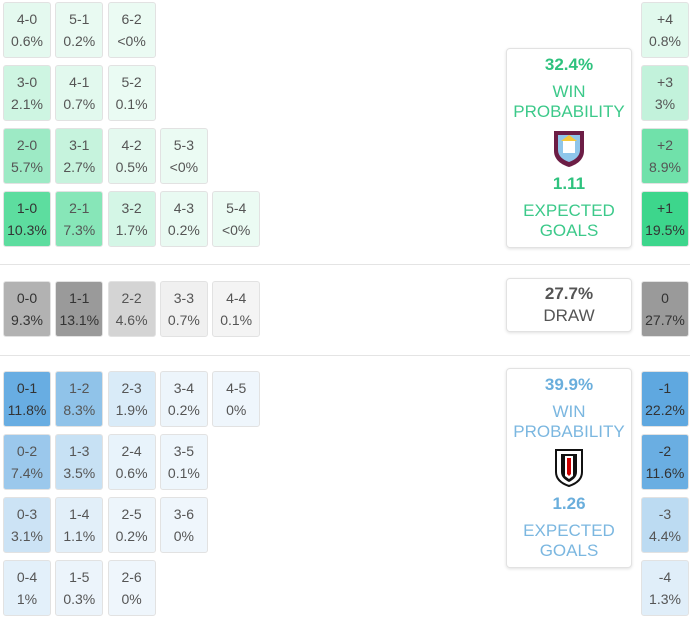 This screenshot has height=620, width=690. I want to click on probability: 1.9%, so click(131, 410).